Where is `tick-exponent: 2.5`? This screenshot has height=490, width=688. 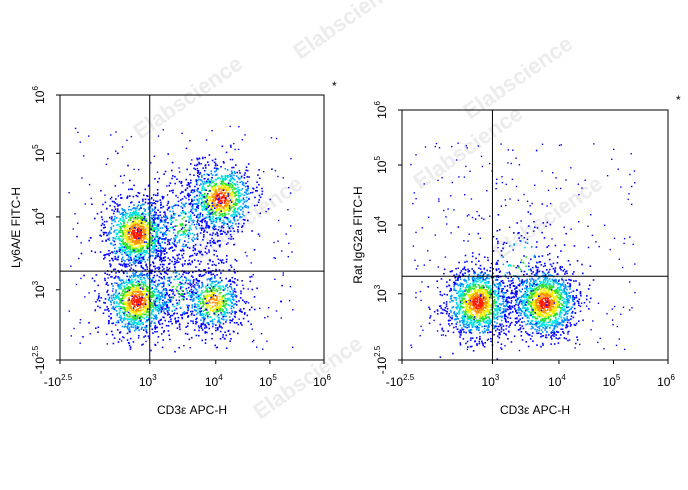
tick-exponent: 2.5 is located at coordinates (67, 377).